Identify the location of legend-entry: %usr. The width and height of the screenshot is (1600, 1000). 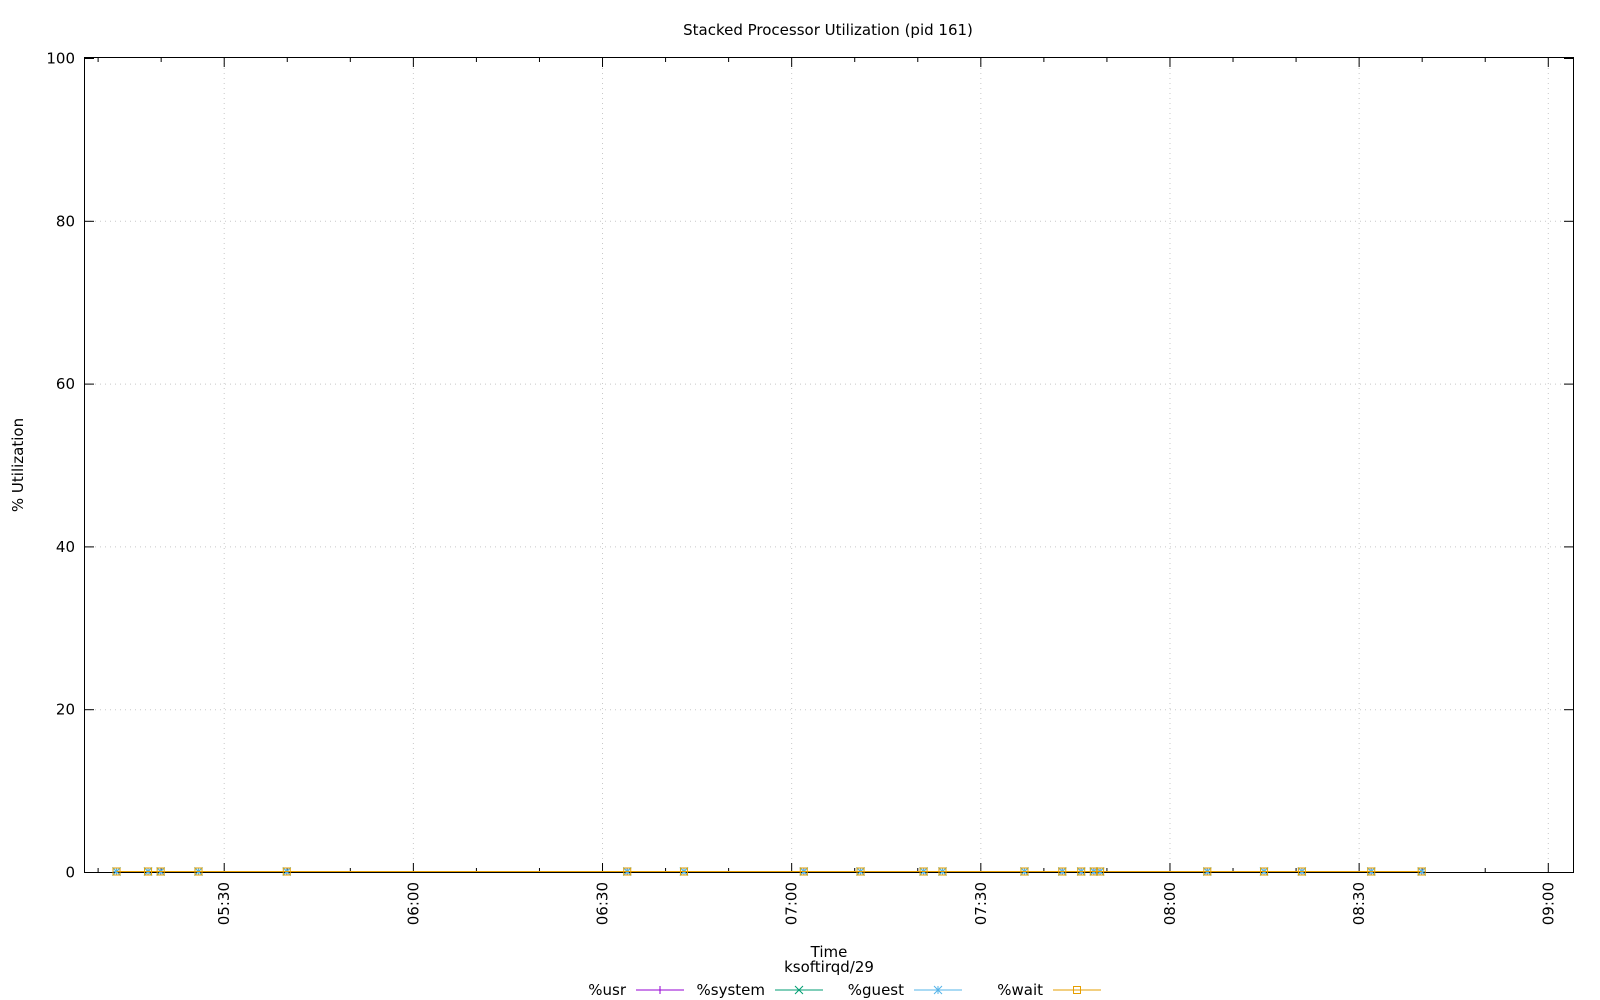
(636, 990).